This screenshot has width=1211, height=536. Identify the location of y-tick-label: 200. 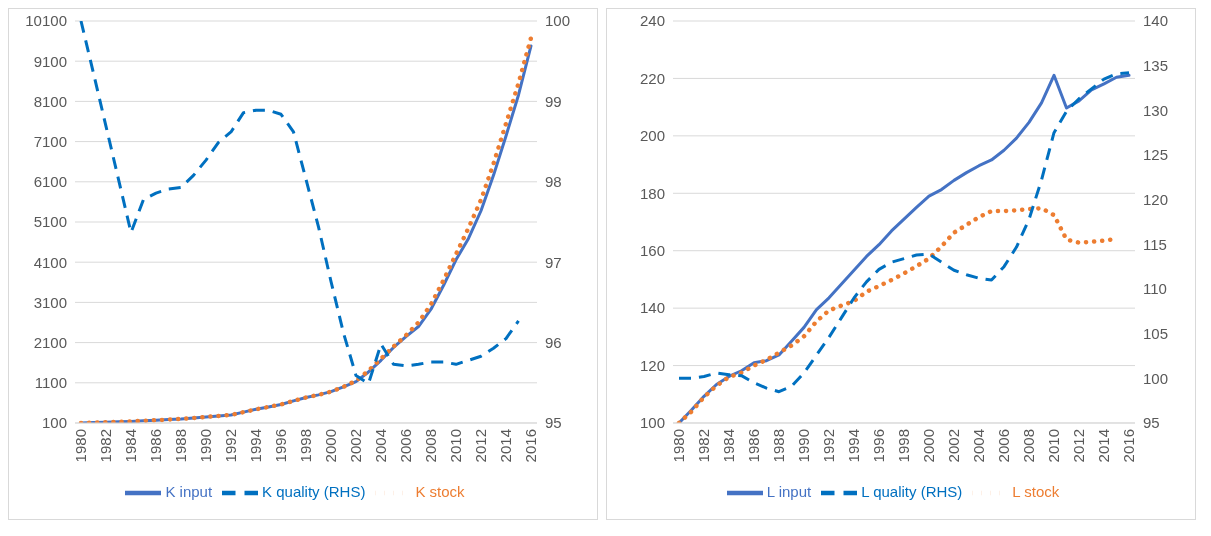
(652, 136).